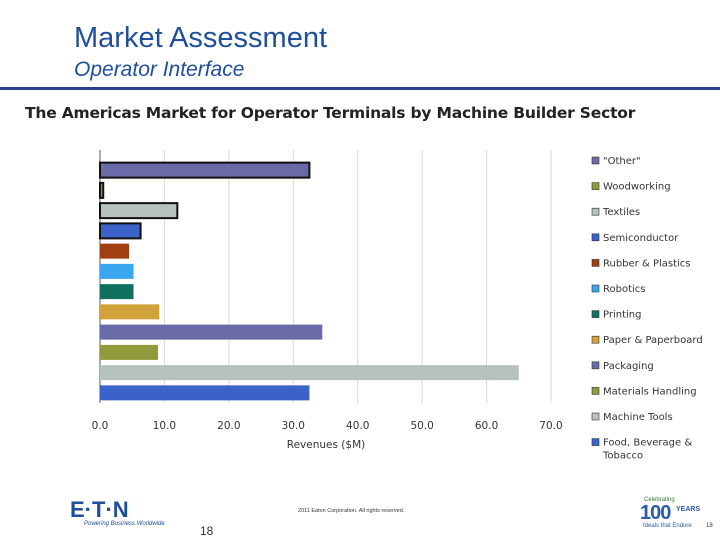 Image resolution: width=720 pixels, height=540 pixels. Describe the element at coordinates (201, 38) in the screenshot. I see `slide-title: Market Assessment` at that location.